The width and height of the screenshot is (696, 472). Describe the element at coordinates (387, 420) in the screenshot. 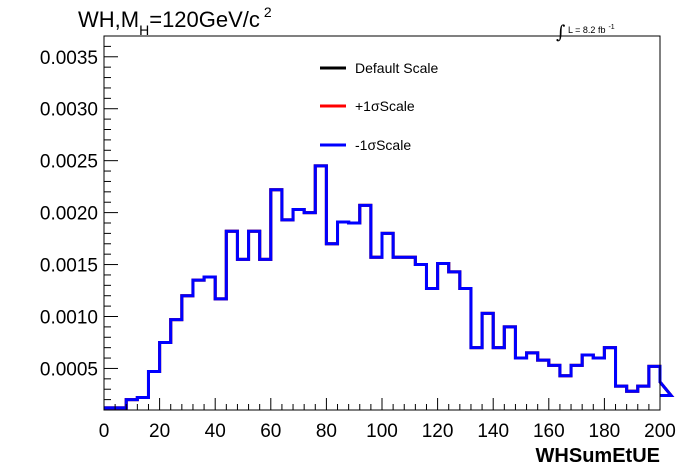

I see `x-axis: 0 20 40 60 80 100 120 140 160 180 200` at that location.